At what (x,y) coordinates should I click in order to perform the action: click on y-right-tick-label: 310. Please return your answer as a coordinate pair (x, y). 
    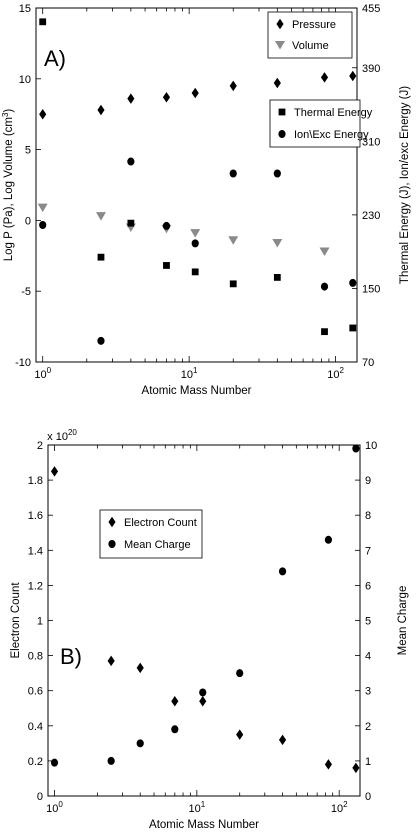
    Looking at the image, I should click on (371, 142).